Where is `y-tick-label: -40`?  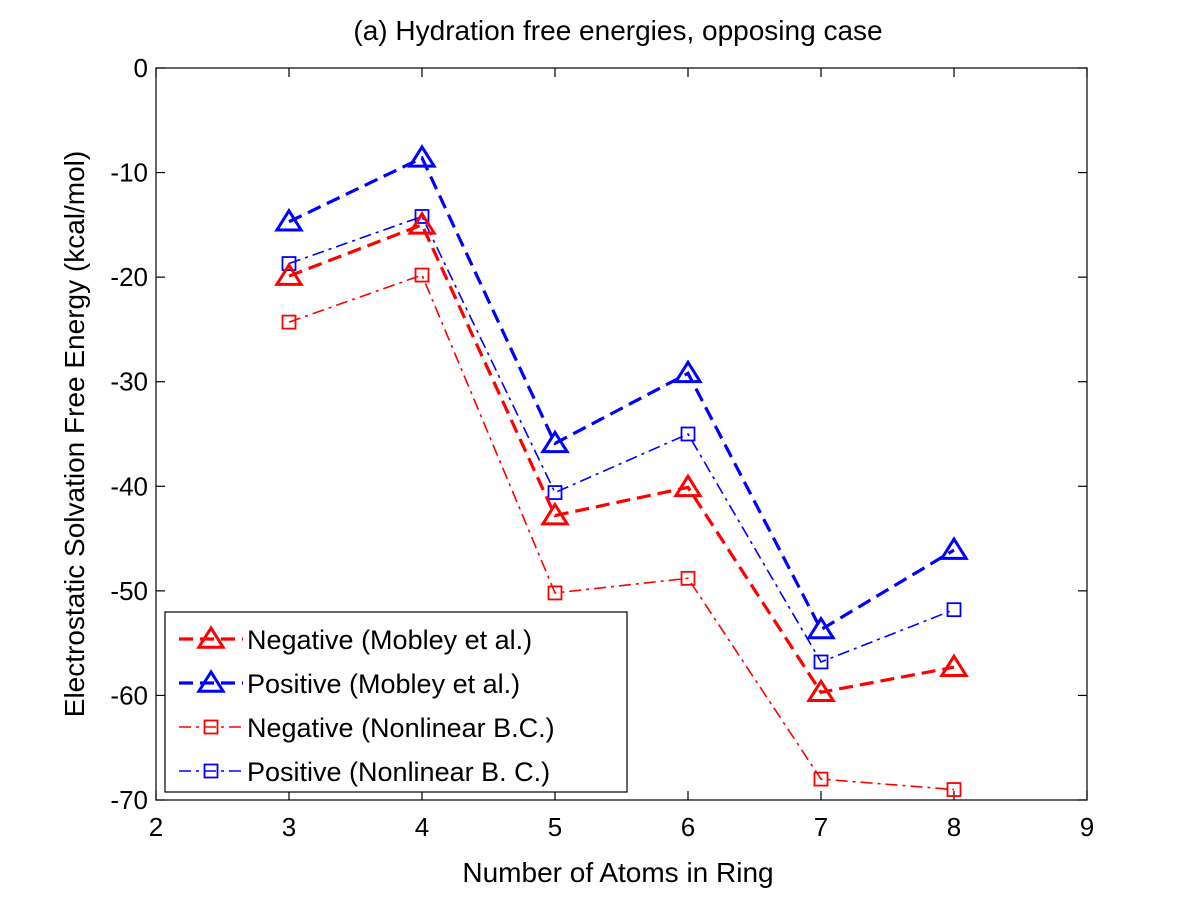
y-tick-label: -40 is located at coordinates (129, 486).